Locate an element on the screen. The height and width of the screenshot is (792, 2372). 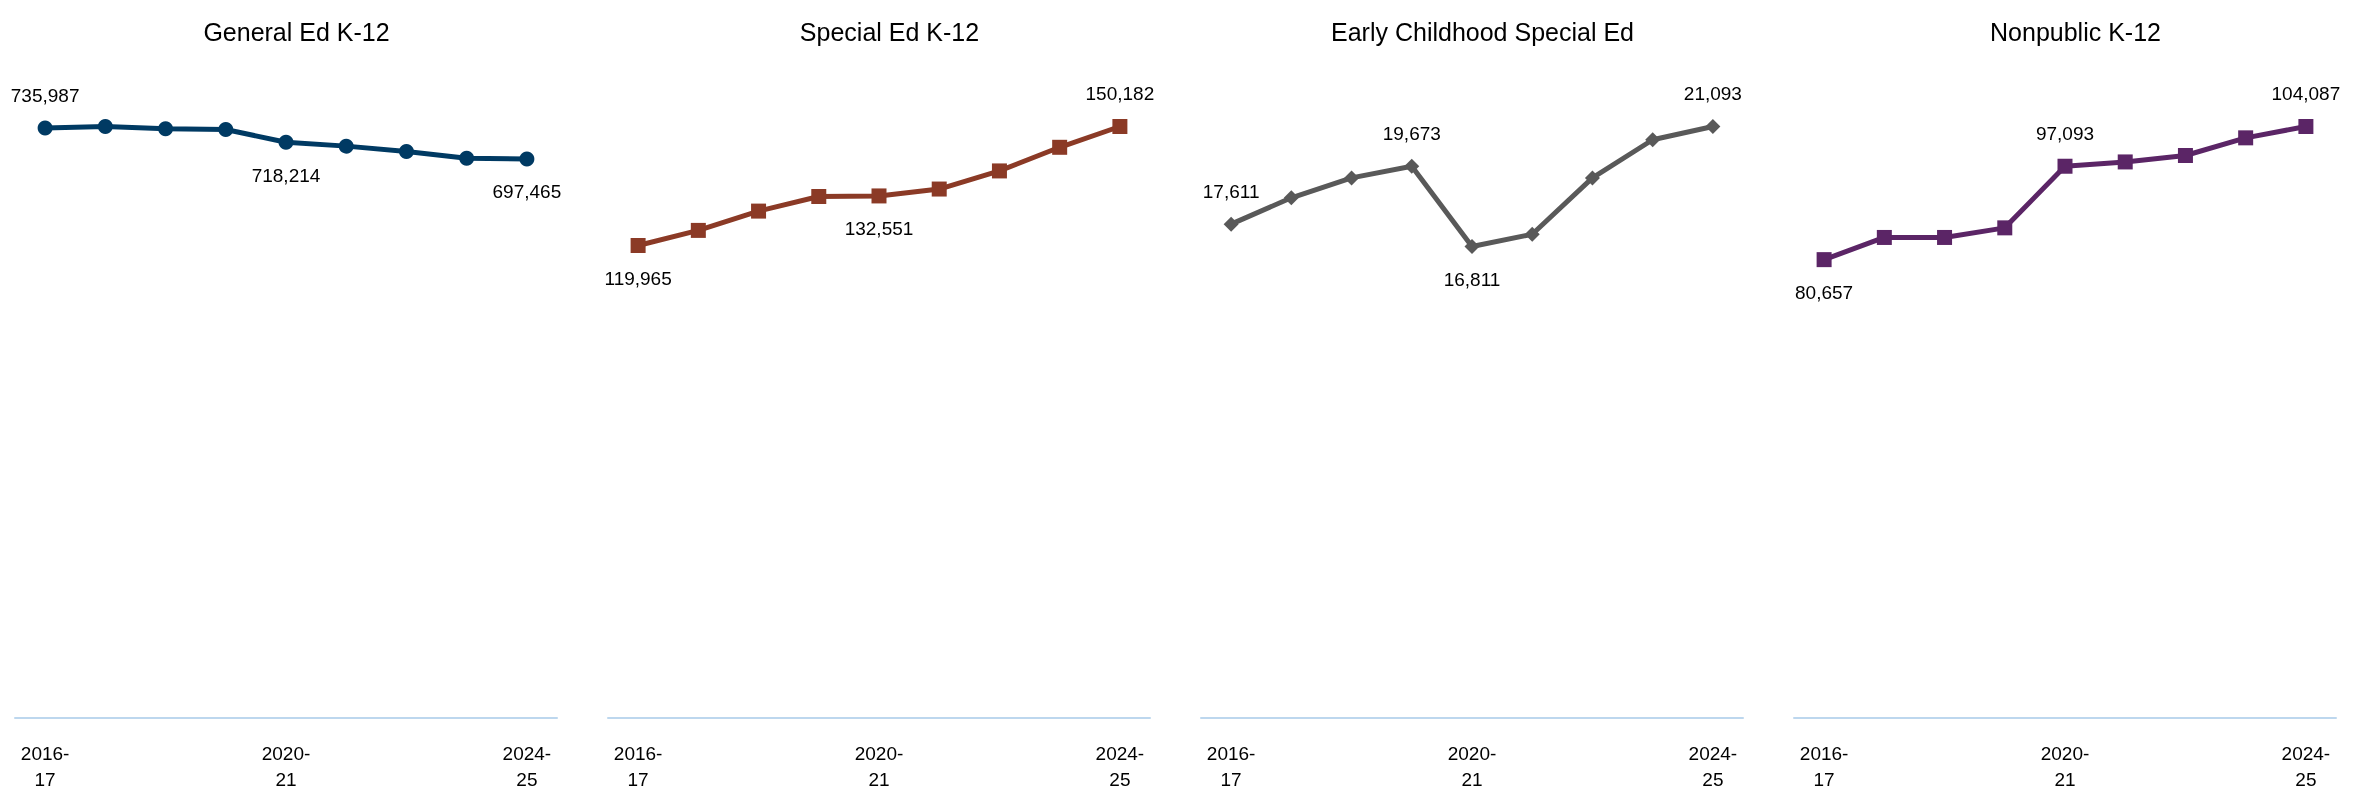
data-label: 16,811 is located at coordinates (1472, 280).